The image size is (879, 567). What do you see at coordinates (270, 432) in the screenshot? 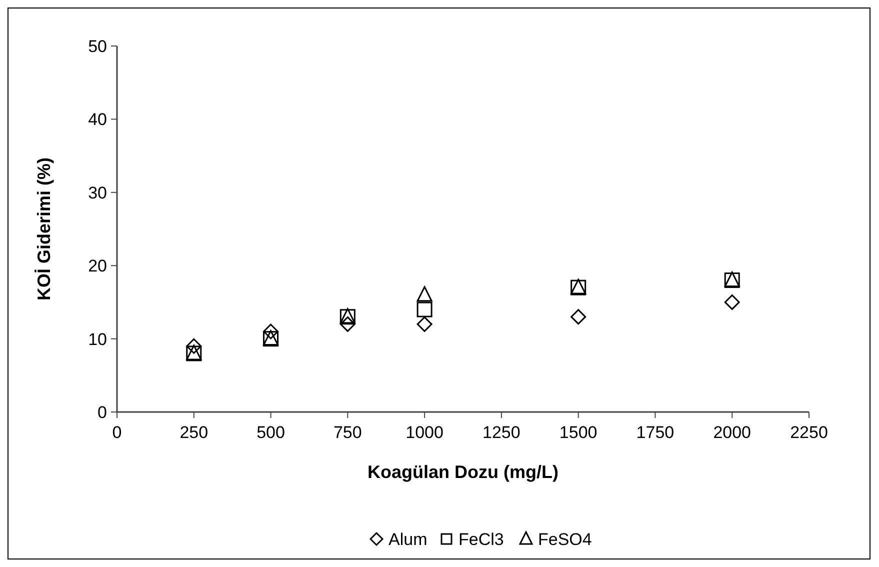
I see `x-tick-label: 500` at bounding box center [270, 432].